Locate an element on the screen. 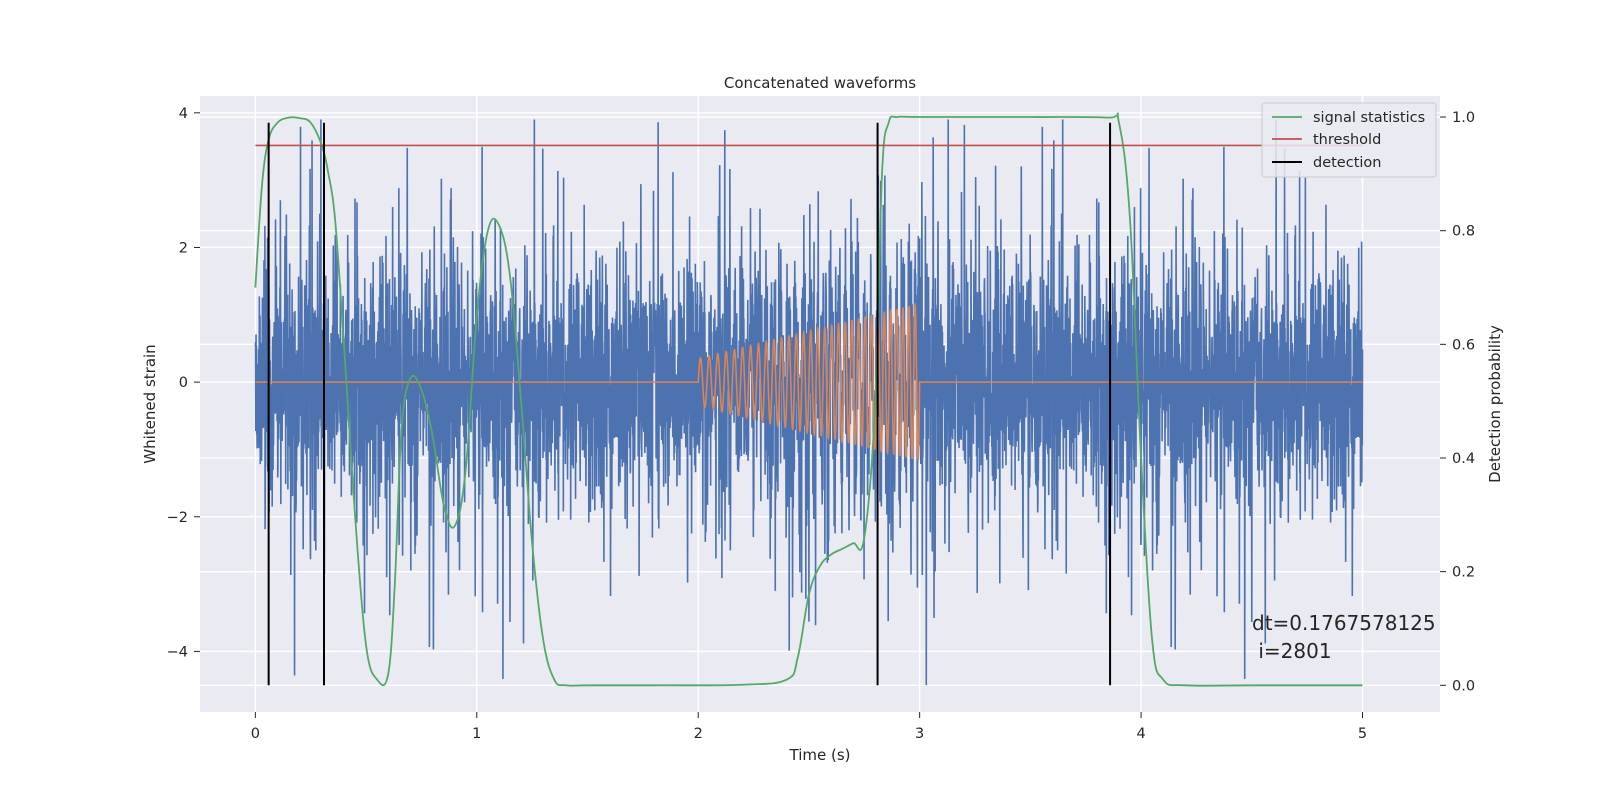 This screenshot has width=1600, height=800. x-tick-label: 5 is located at coordinates (1362, 734).